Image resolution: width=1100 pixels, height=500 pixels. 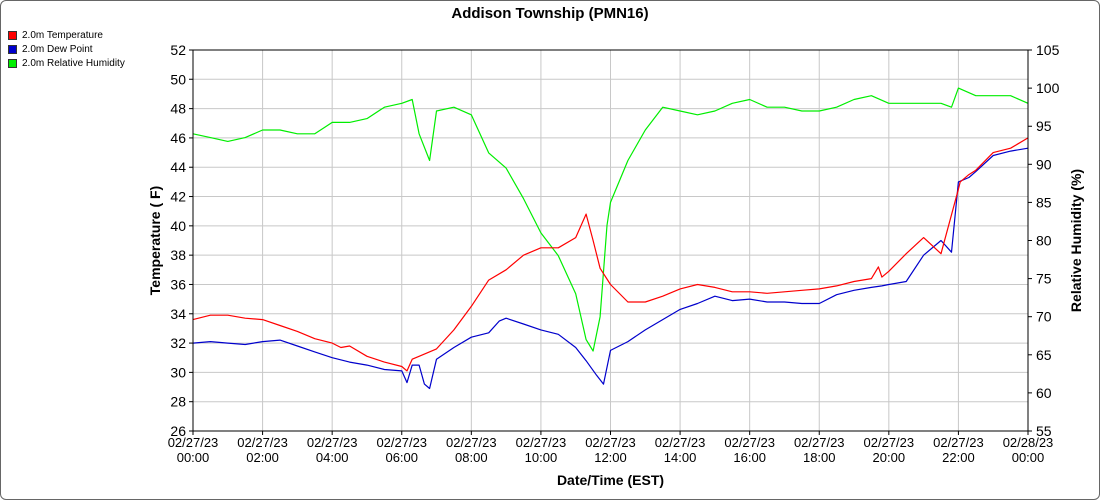 What do you see at coordinates (610, 457) in the screenshot?
I see `x-tick-time: 12:00` at bounding box center [610, 457].